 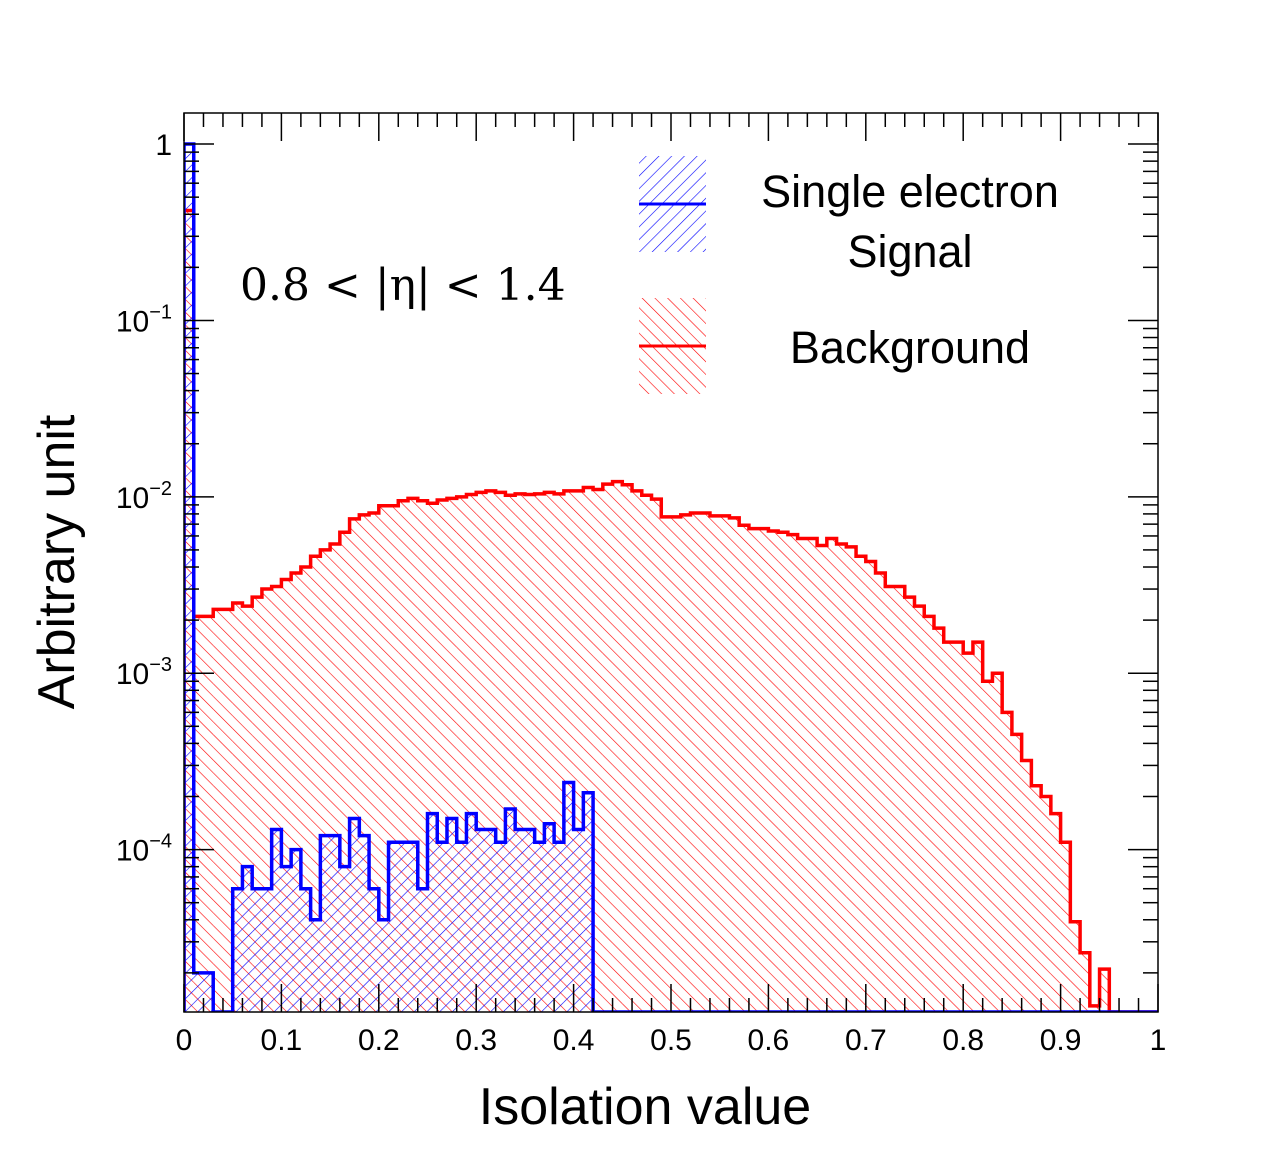 I want to click on x-tick-label: 0.4, so click(x=574, y=1040).